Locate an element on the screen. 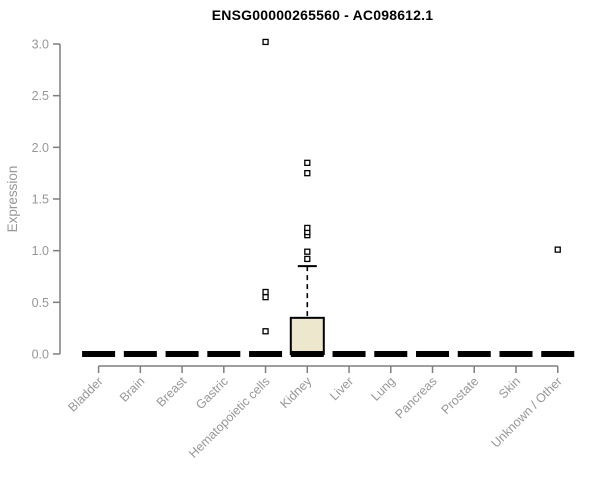 The width and height of the screenshot is (600, 500). x-tick-label: Breast is located at coordinates (172, 392).